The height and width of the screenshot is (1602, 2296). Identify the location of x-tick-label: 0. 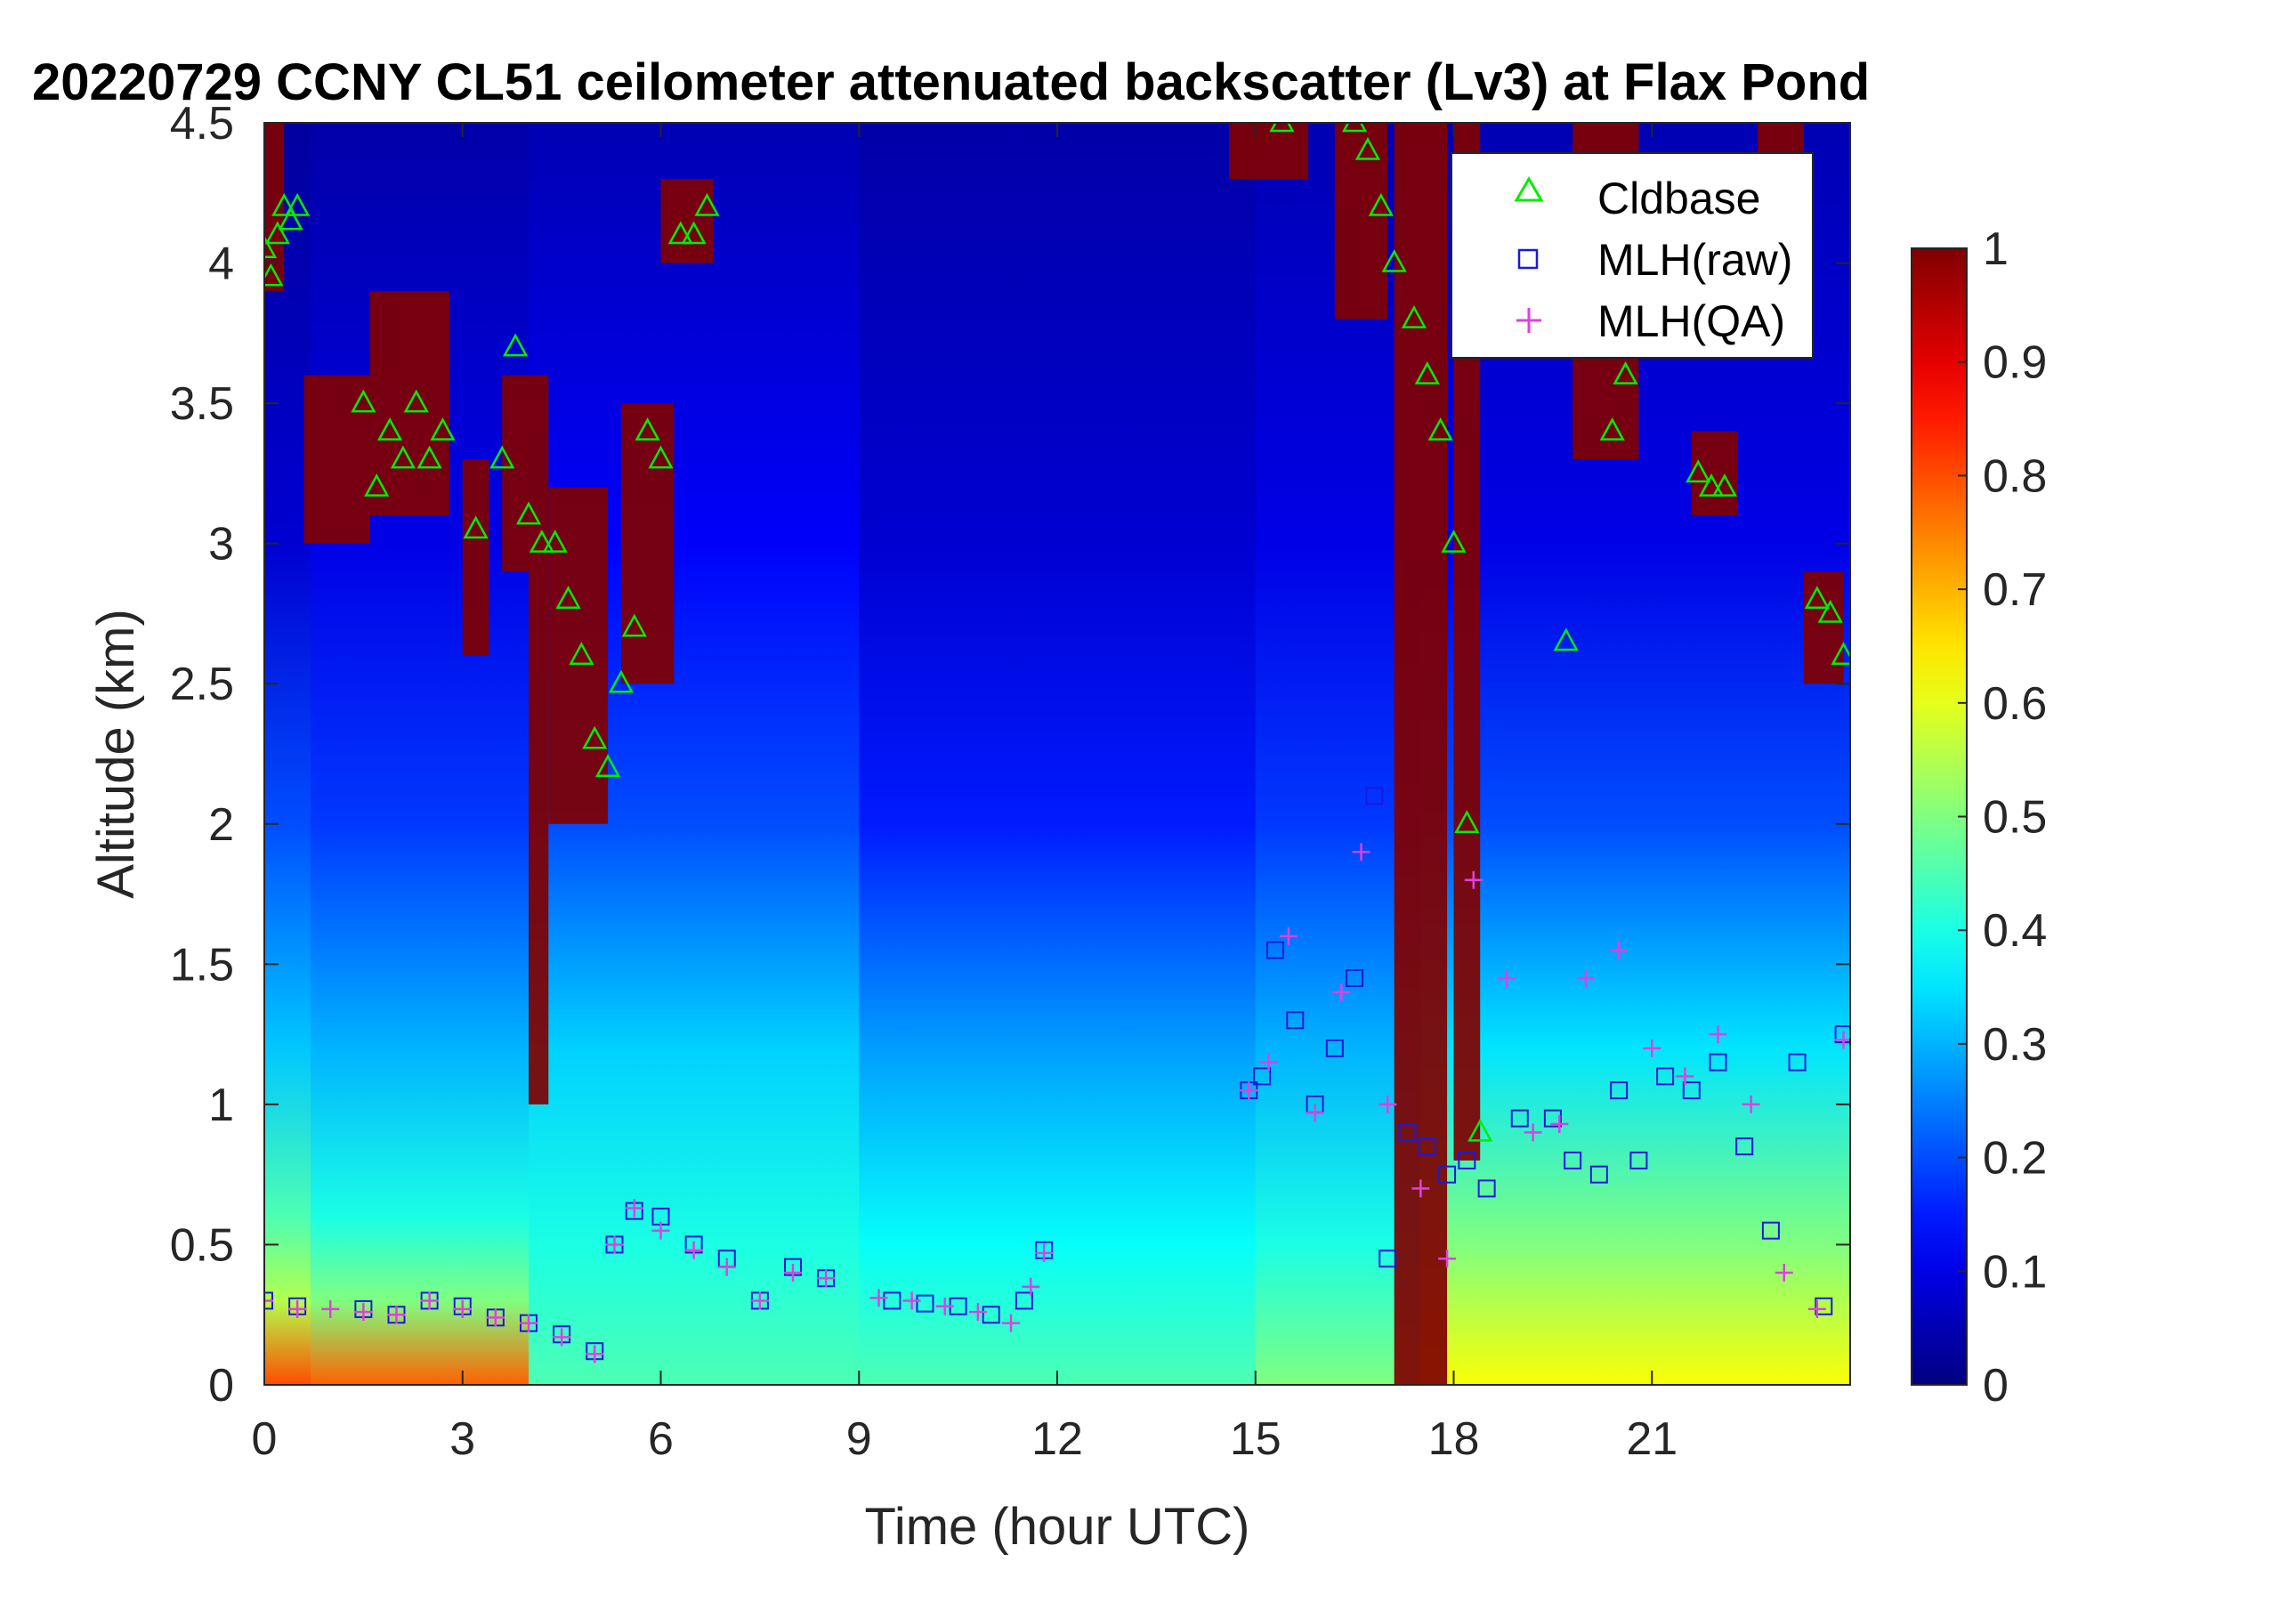
(265, 1439).